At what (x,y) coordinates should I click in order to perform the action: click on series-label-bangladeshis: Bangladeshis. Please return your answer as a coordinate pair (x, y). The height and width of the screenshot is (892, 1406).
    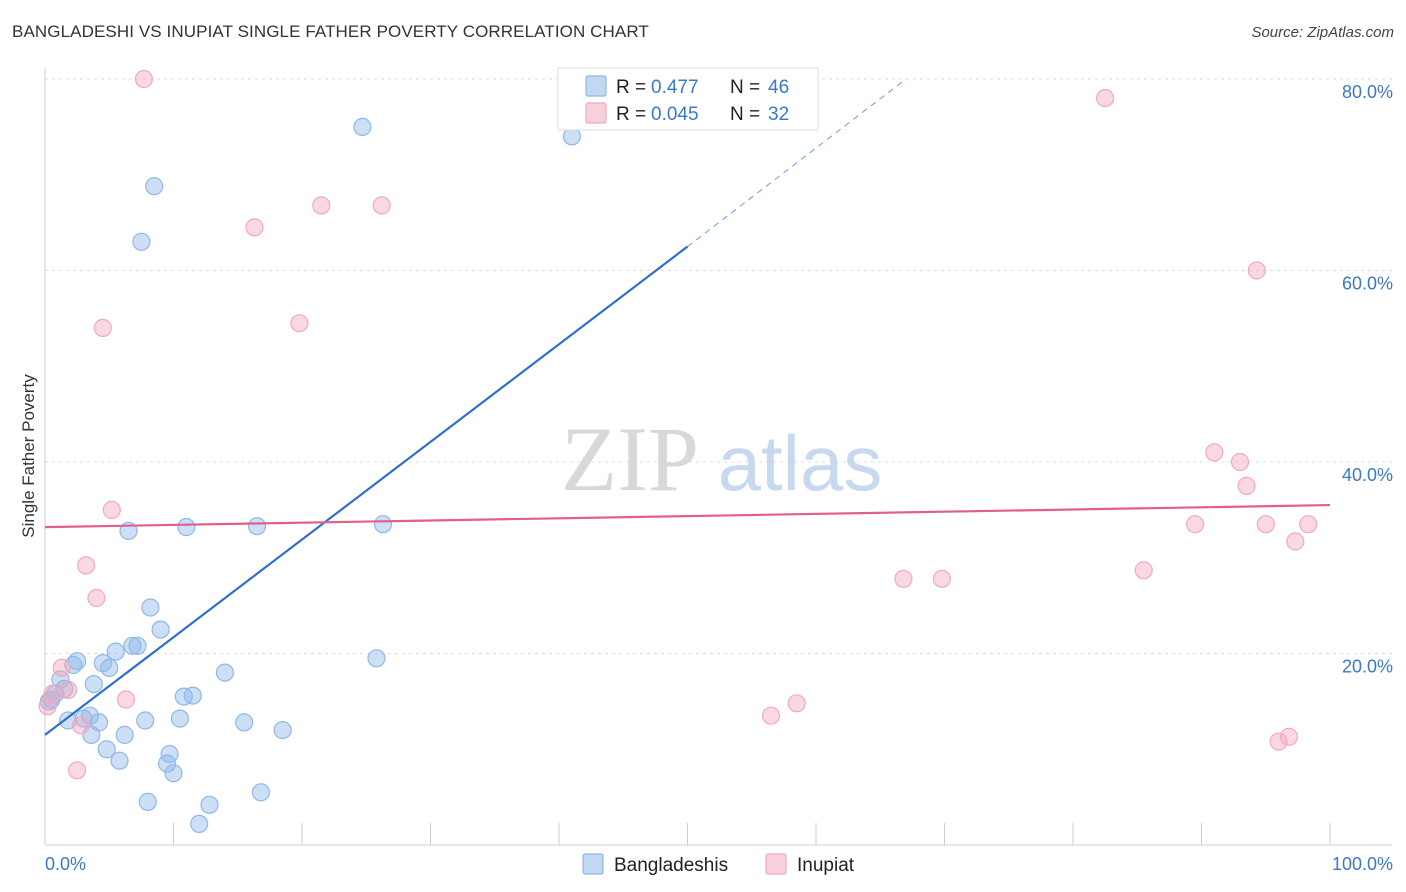
    Looking at the image, I should click on (671, 865).